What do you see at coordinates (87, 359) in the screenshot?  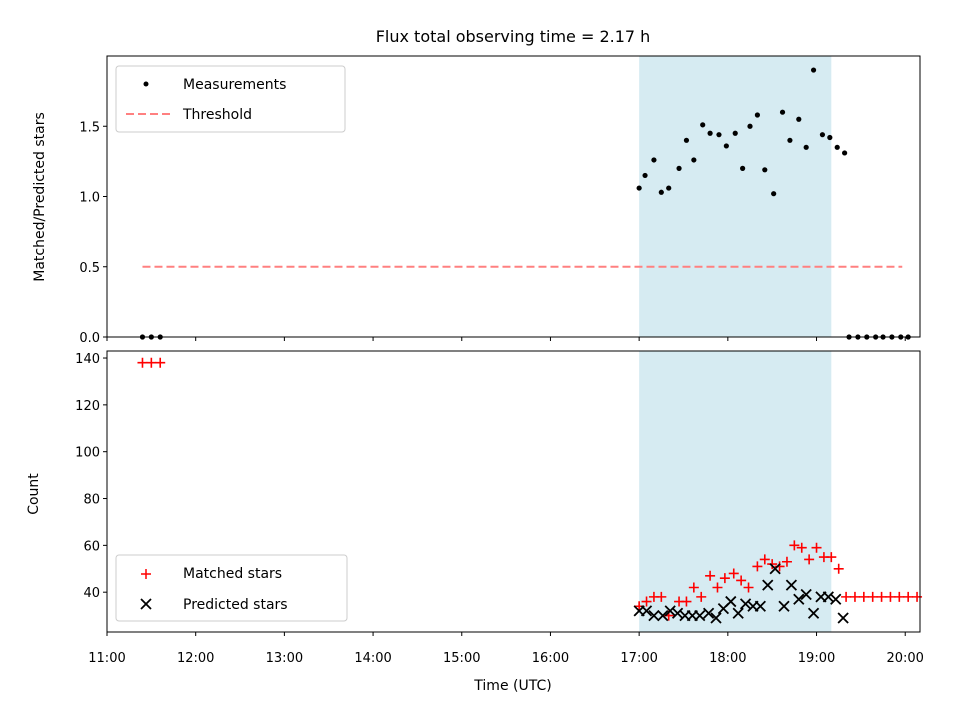 I see `y-tick-label: 140` at bounding box center [87, 359].